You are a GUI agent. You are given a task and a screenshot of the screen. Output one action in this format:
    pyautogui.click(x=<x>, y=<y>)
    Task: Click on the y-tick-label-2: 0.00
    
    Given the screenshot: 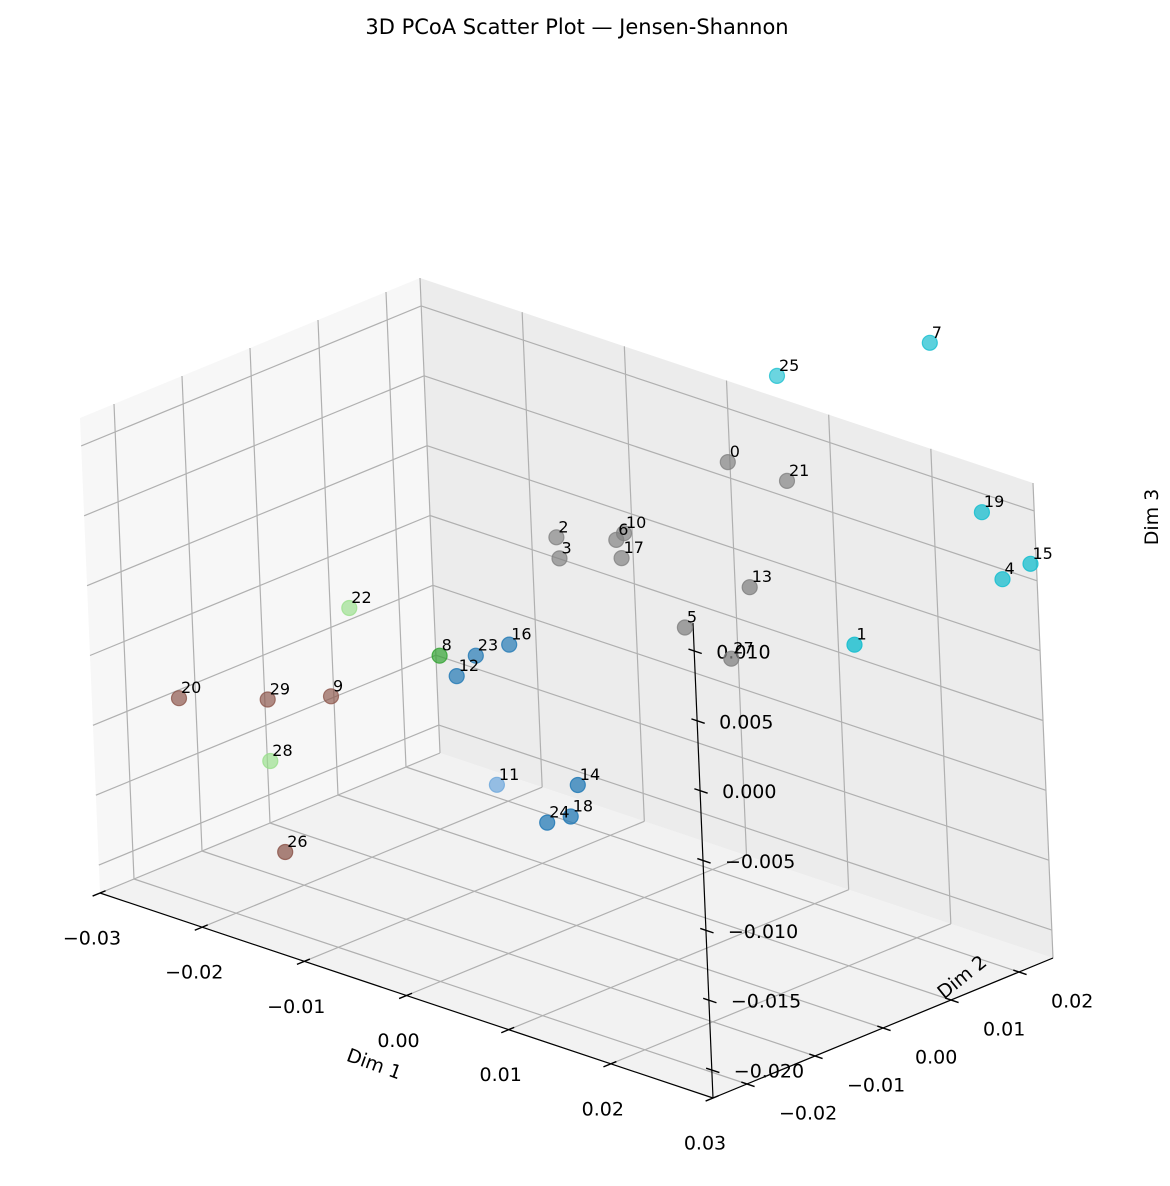 What is the action you would take?
    pyautogui.click(x=936, y=1058)
    